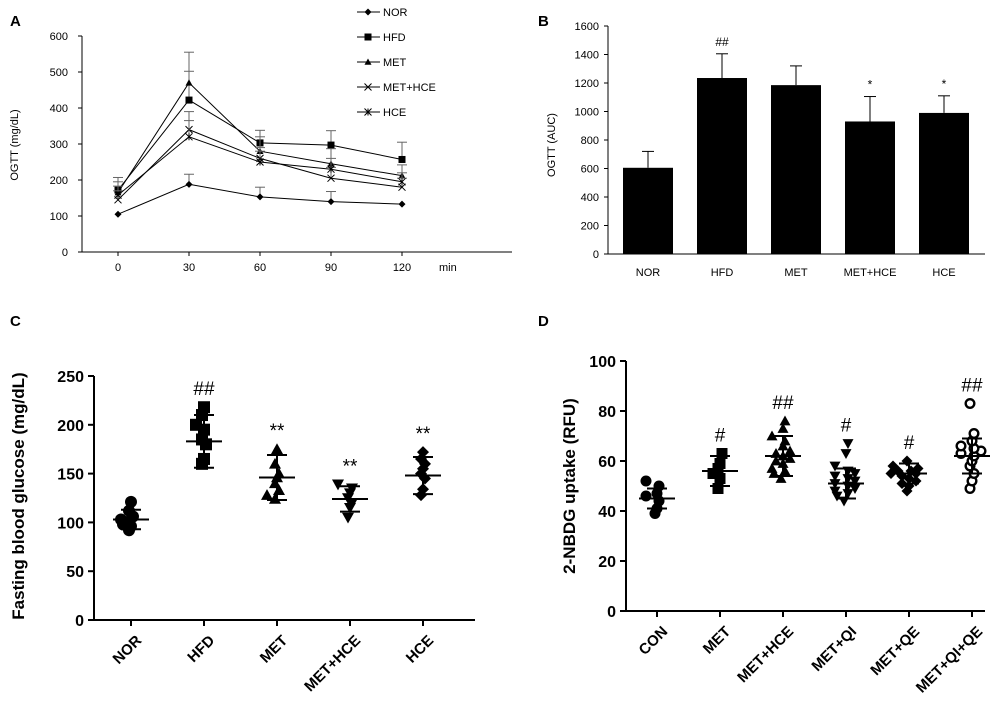  I want to click on bar, so click(648, 210).